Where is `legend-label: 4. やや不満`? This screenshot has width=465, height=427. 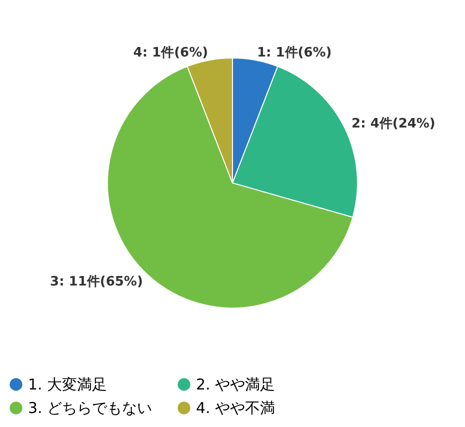
legend-label: 4. やや不満 is located at coordinates (236, 408).